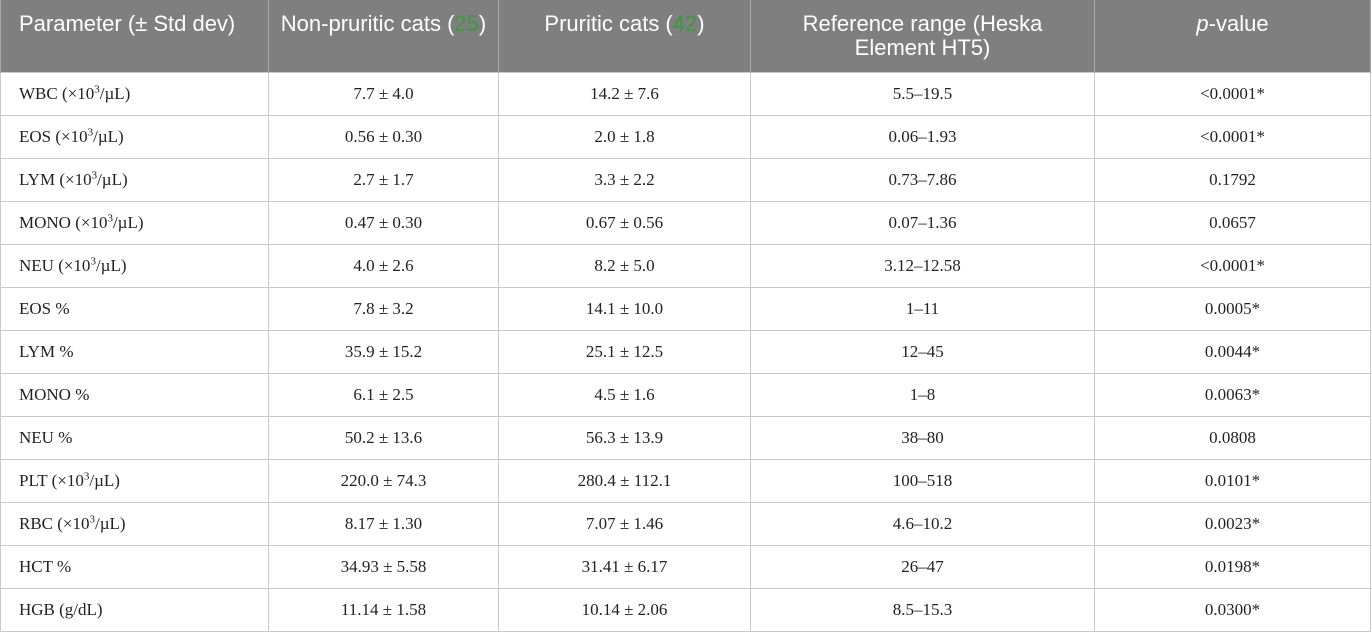  What do you see at coordinates (134, 480) in the screenshot?
I see `parameter-cell: PLT (×103/µL)` at bounding box center [134, 480].